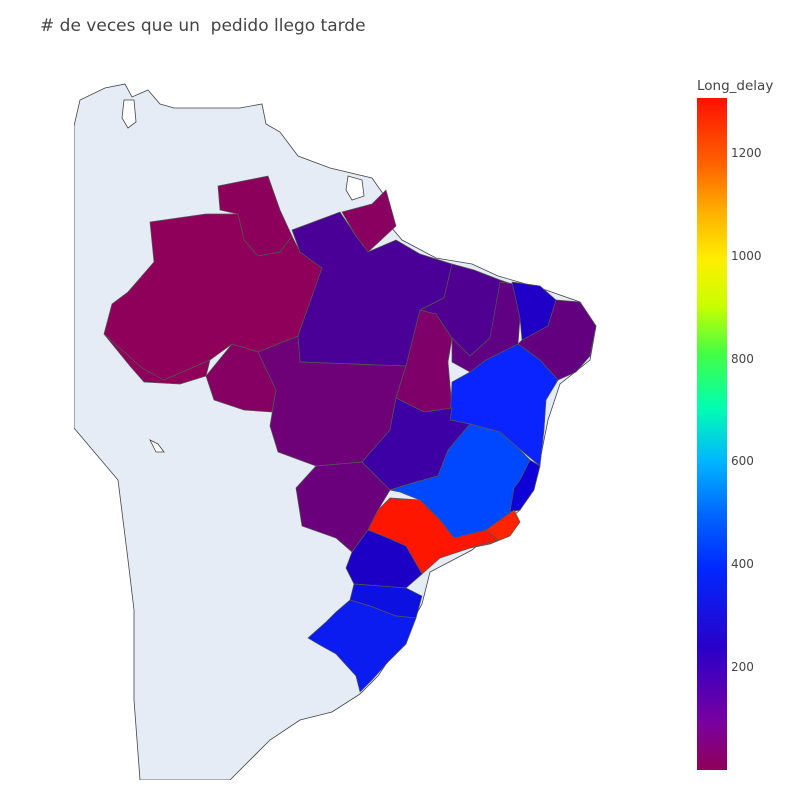 This screenshot has width=800, height=800. What do you see at coordinates (495, 529) in the screenshot?
I see `state-rio-de-janeiro` at bounding box center [495, 529].